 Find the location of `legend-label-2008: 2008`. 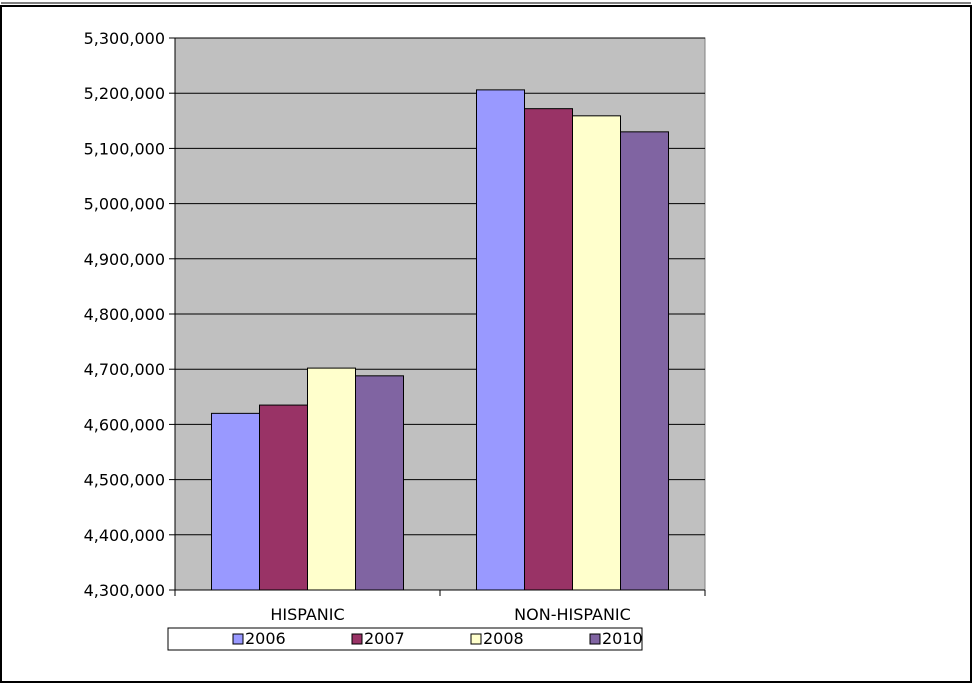

legend-label-2008: 2008 is located at coordinates (503, 638).